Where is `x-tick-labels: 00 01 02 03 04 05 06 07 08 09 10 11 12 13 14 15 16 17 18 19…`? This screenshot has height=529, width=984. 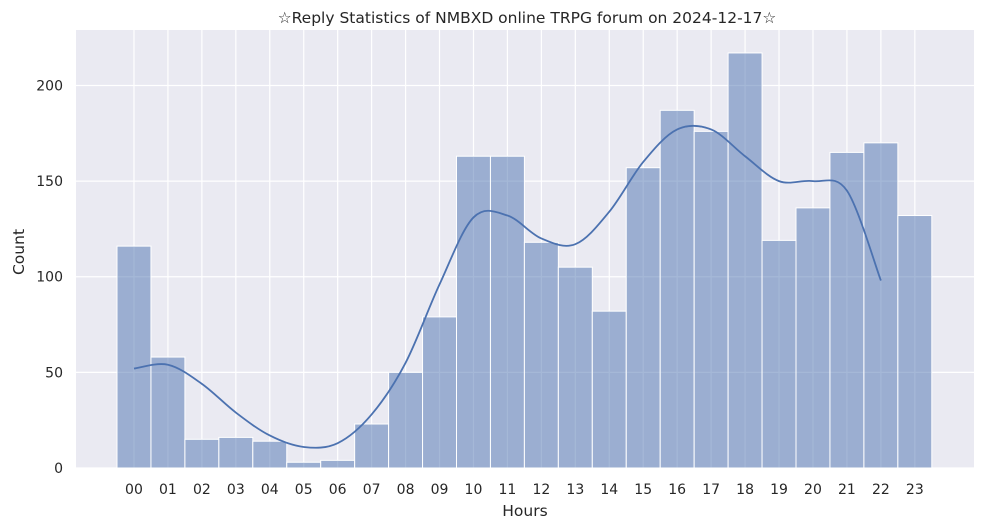
x-tick-labels: 00 01 02 03 04 05 06 07 08 09 10 11 12 13 14 15 16 17 18 19… is located at coordinates (524, 490).